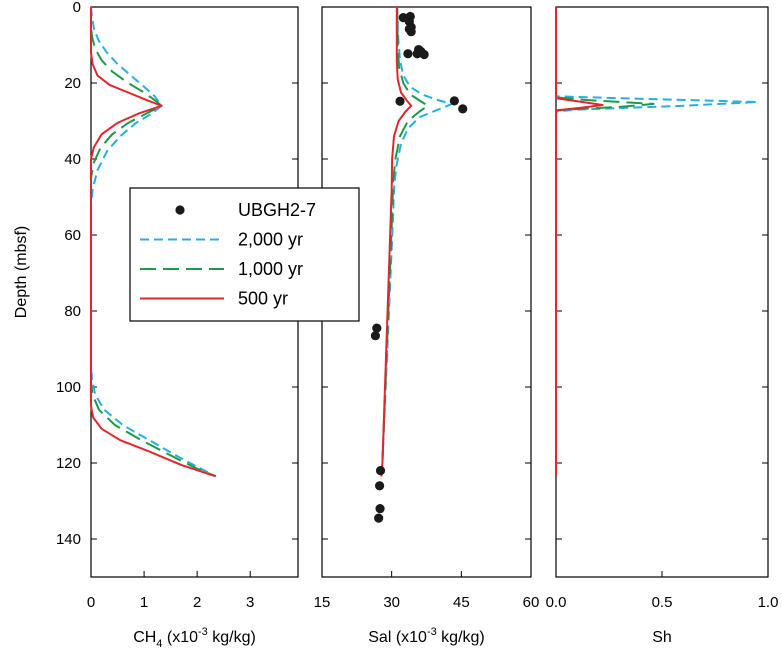  Describe the element at coordinates (531, 602) in the screenshot. I see `x-tick-label: 60` at that location.